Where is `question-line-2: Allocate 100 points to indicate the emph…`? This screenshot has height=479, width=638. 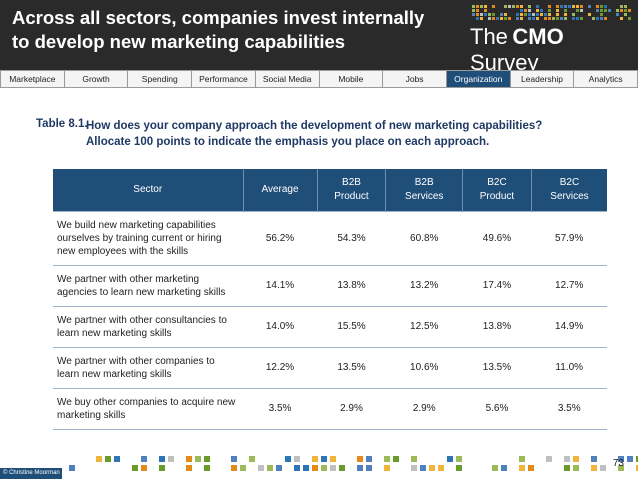
question-line-2: Allocate 100 points to indicate the emph… is located at coordinates (288, 142).